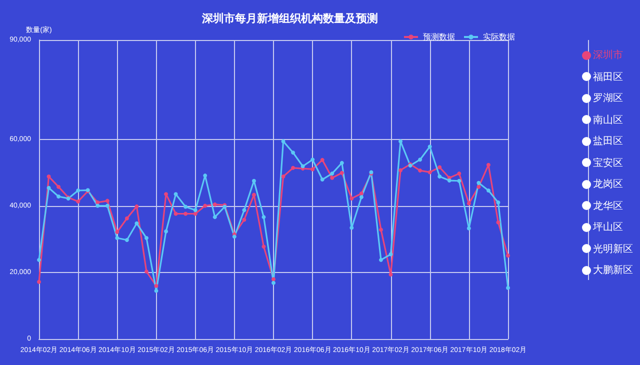 The height and width of the screenshot is (365, 640). What do you see at coordinates (499, 37) in the screenshot?
I see `legend-label: 实际数据` at bounding box center [499, 37].